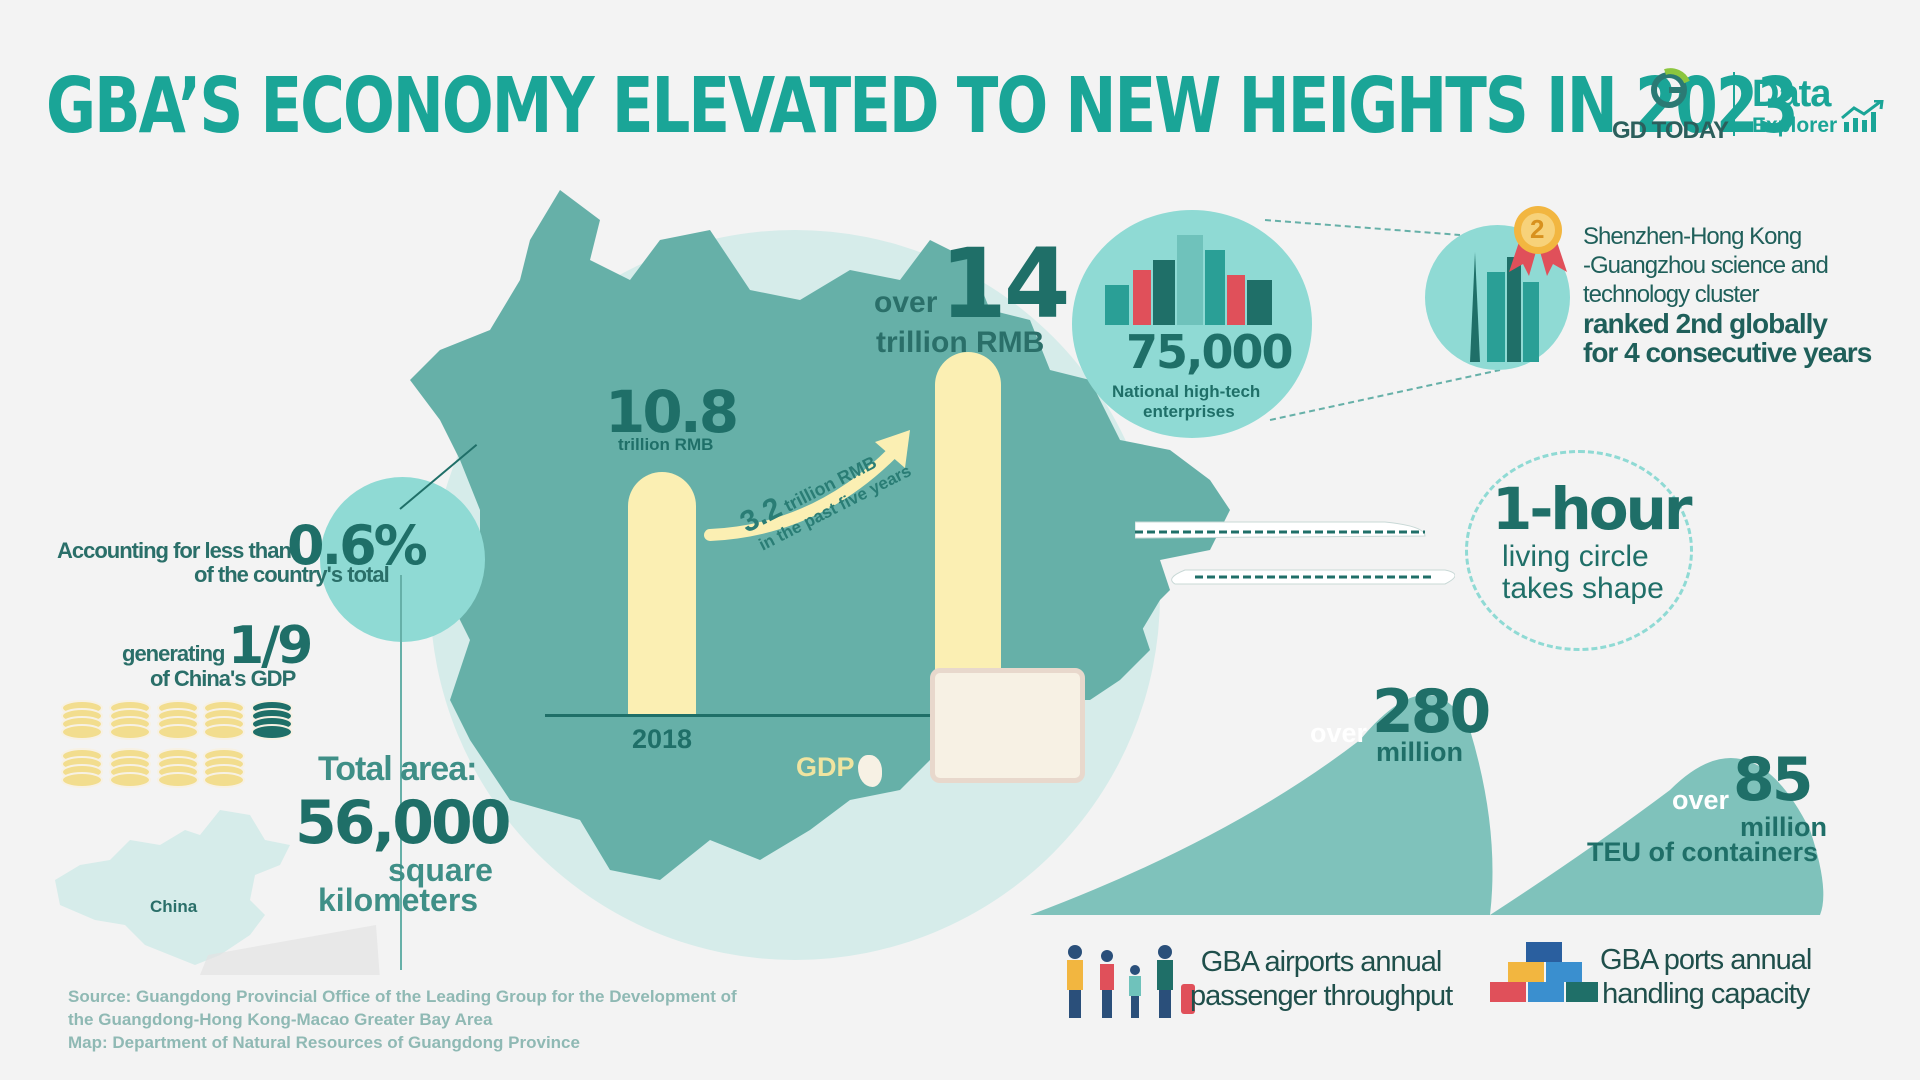 The width and height of the screenshot is (1920, 1080). Describe the element at coordinates (398, 900) in the screenshot. I see `area-unit-line2: kilometers` at that location.